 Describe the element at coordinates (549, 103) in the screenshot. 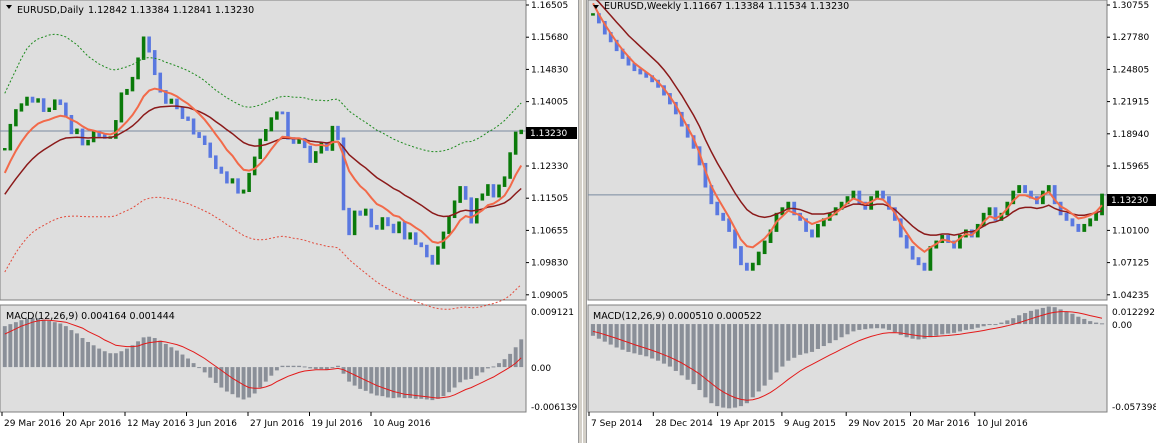

I see `daily-y-tick-label: 1.14005` at that location.